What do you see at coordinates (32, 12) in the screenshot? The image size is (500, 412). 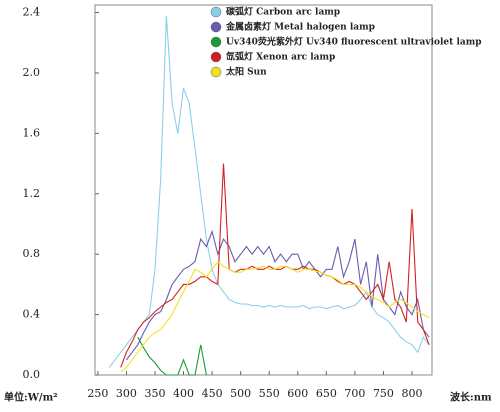 I see `y-tick-label: 2.4` at bounding box center [32, 12].